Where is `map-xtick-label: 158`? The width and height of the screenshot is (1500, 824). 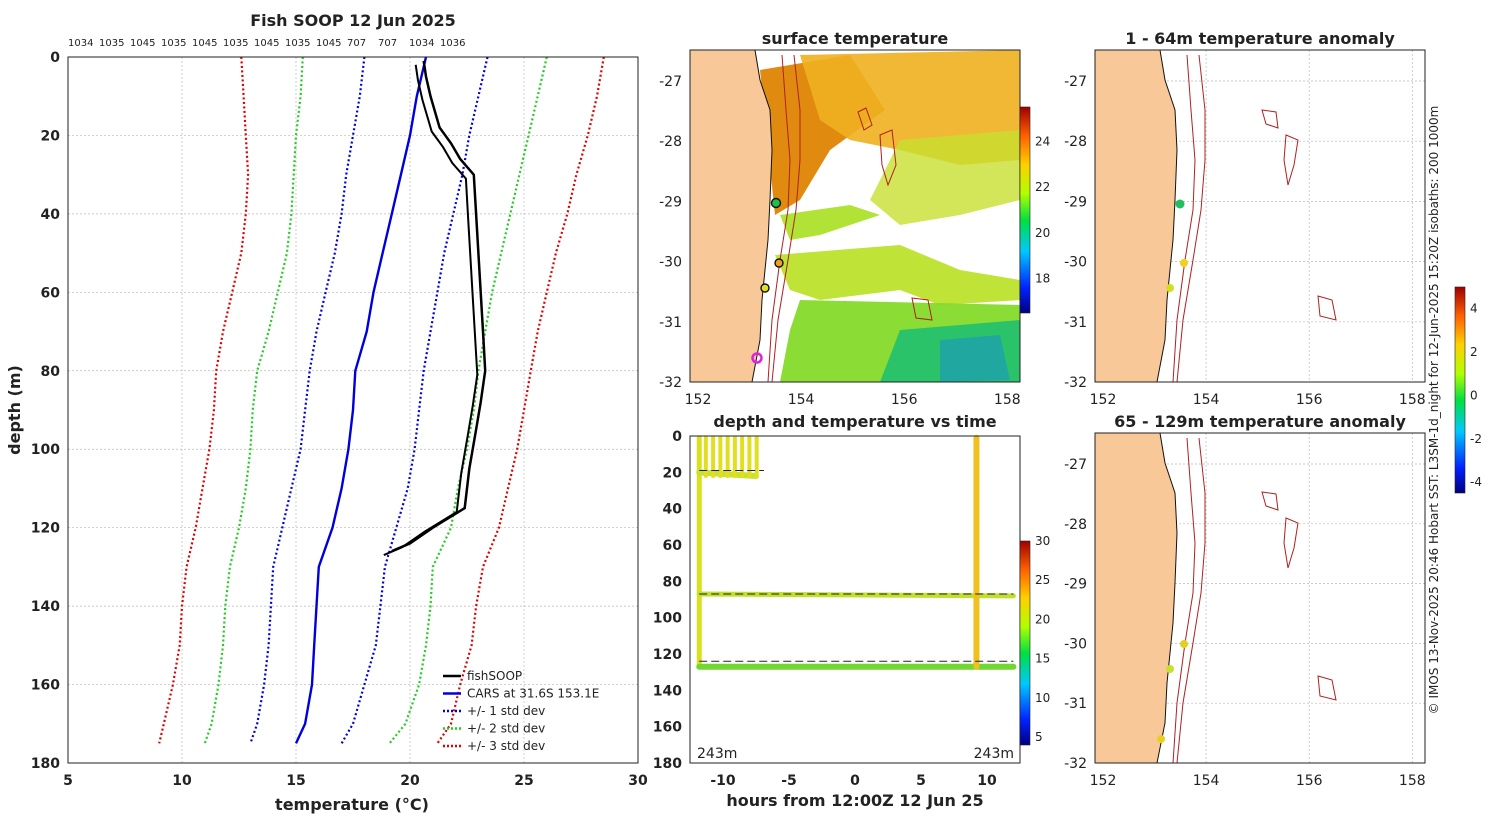
map-xtick-label: 158 is located at coordinates (1007, 400).